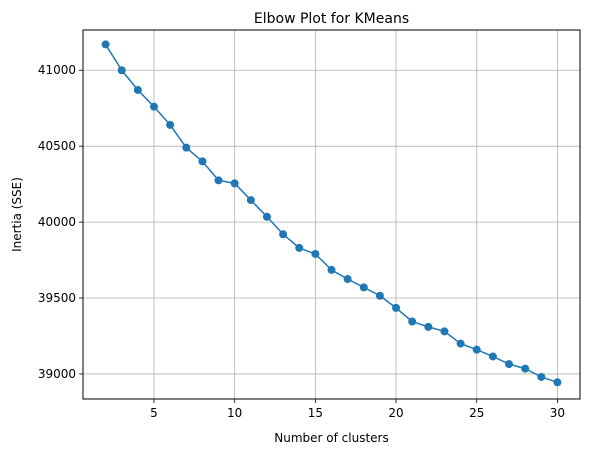 This screenshot has width=589, height=455. I want to click on x-tick-label: 10, so click(234, 413).